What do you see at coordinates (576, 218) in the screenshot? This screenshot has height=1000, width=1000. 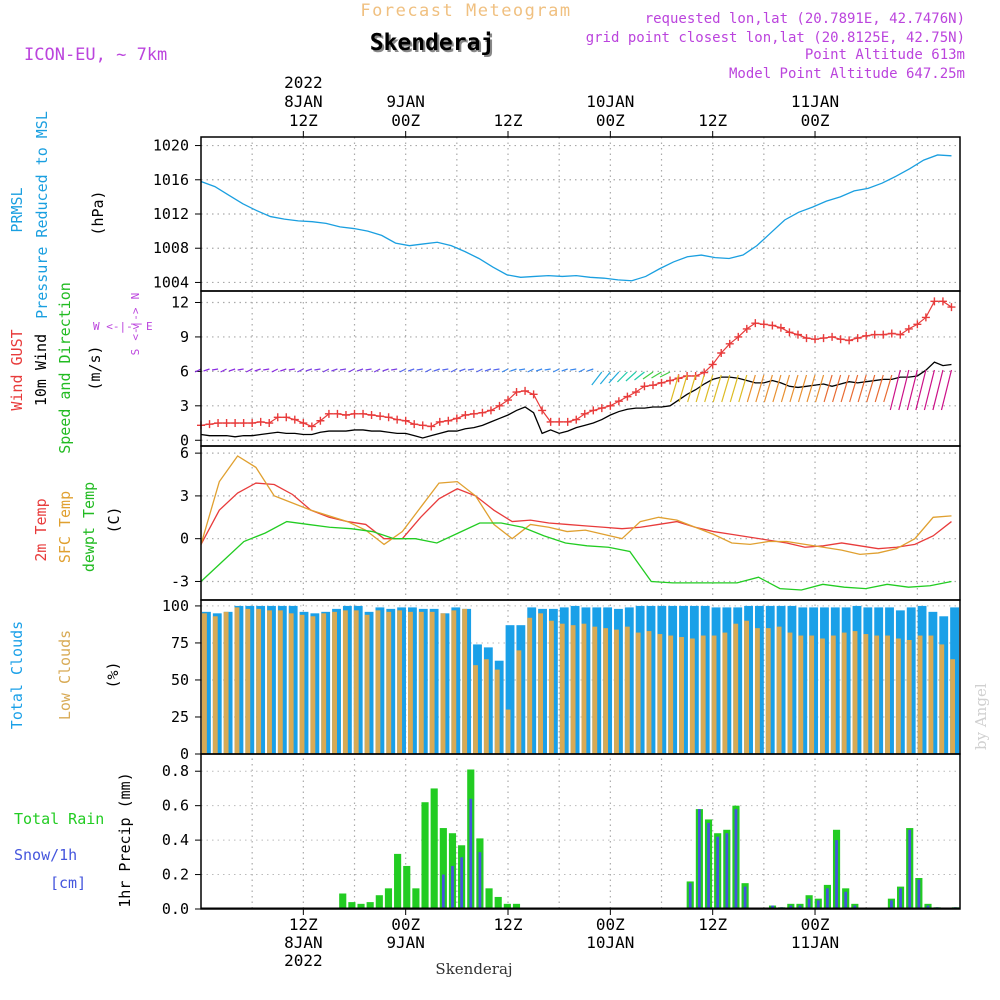 I see `pressure-line` at bounding box center [576, 218].